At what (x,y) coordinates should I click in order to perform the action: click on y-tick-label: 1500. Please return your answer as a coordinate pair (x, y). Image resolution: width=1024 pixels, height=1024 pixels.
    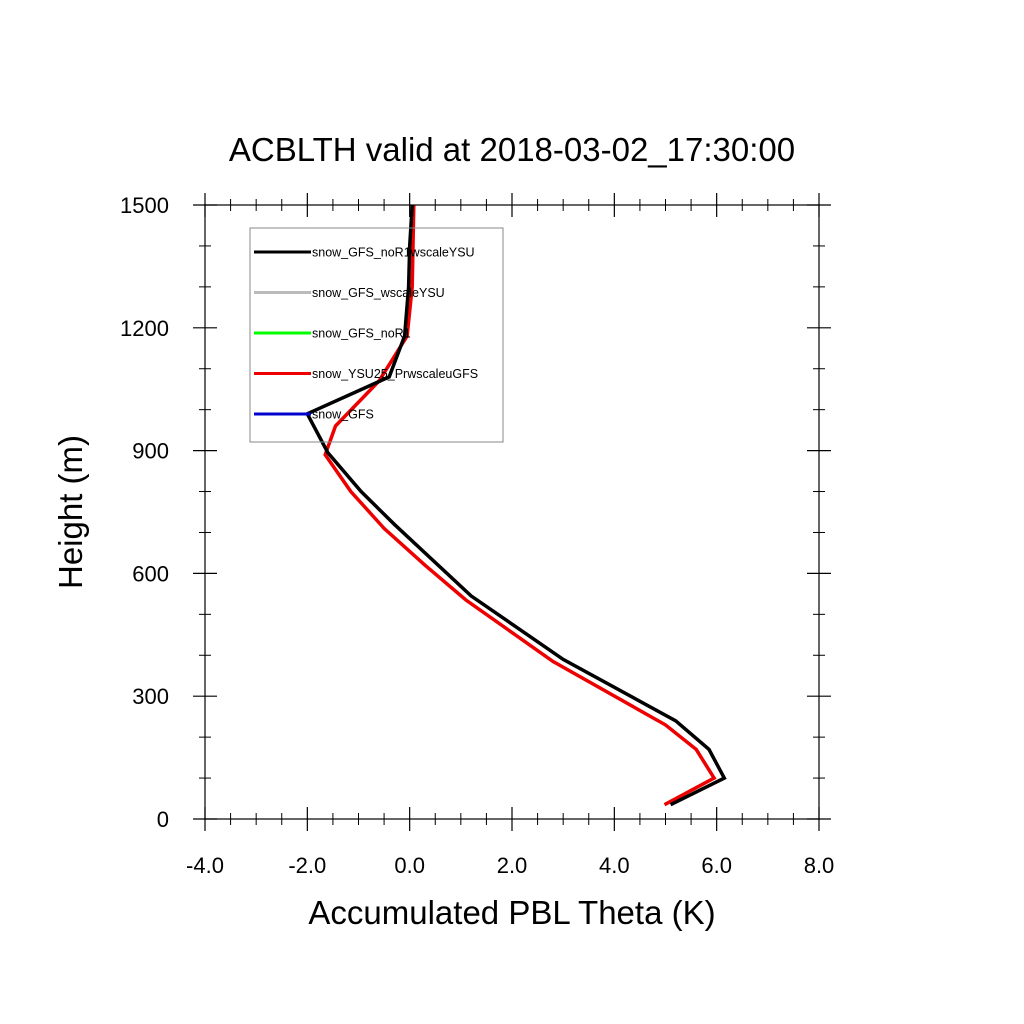
    Looking at the image, I should click on (144, 205).